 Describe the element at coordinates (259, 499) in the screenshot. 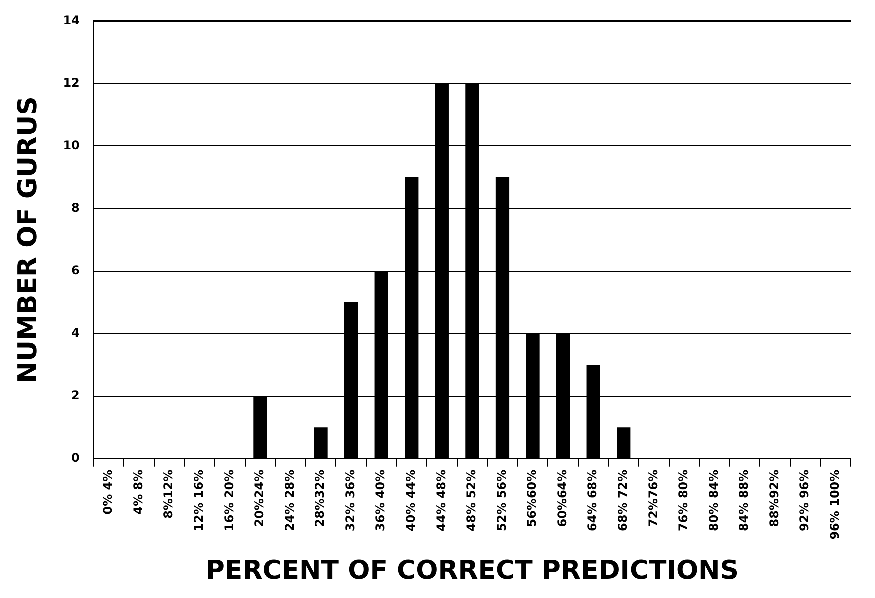

I see `x-tick-label: 20%24%` at that location.